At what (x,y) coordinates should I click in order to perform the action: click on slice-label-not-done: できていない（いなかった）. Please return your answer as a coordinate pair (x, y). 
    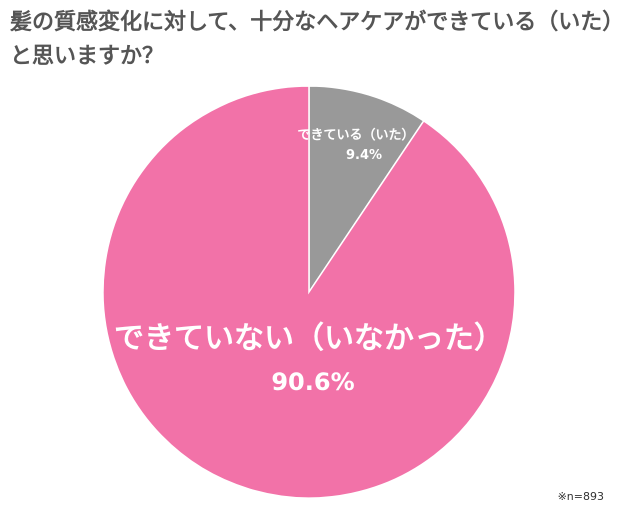
    Looking at the image, I should click on (309, 338).